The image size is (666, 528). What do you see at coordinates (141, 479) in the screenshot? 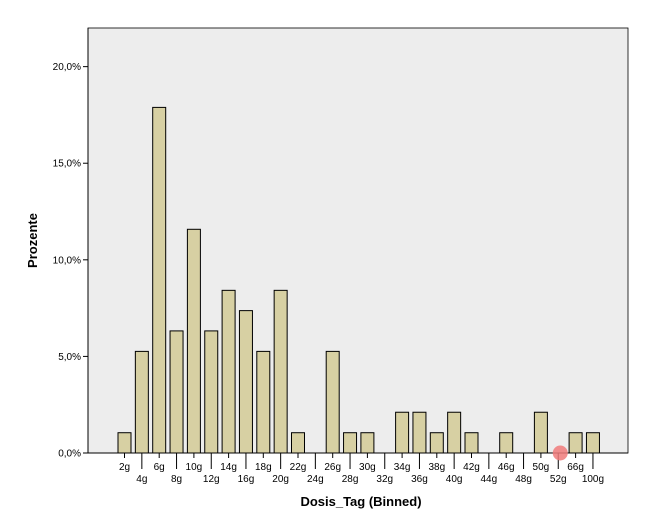
I see `x-tick-label: 4g` at bounding box center [141, 479].